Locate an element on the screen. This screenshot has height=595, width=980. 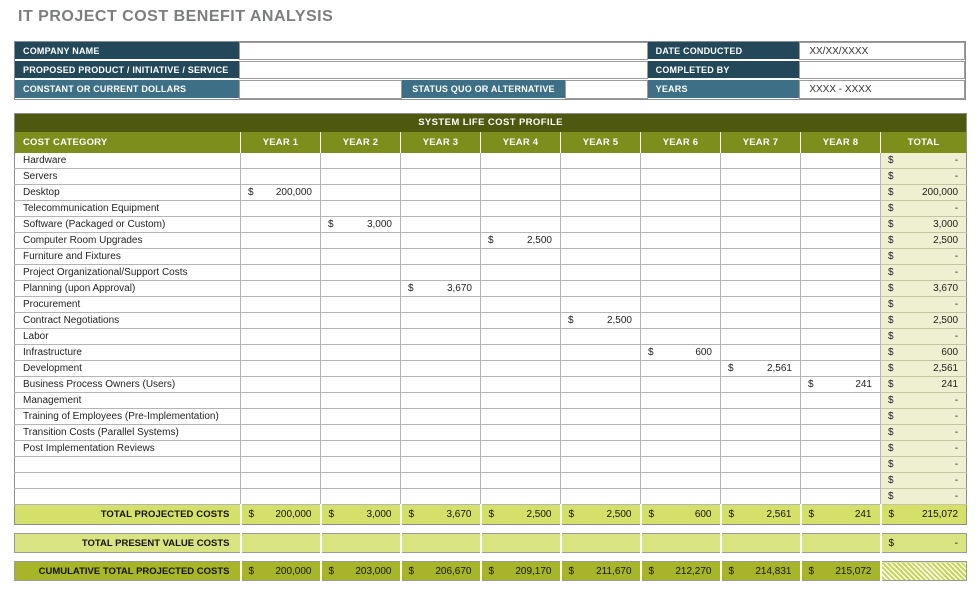
proposed-product-field is located at coordinates (443, 70).